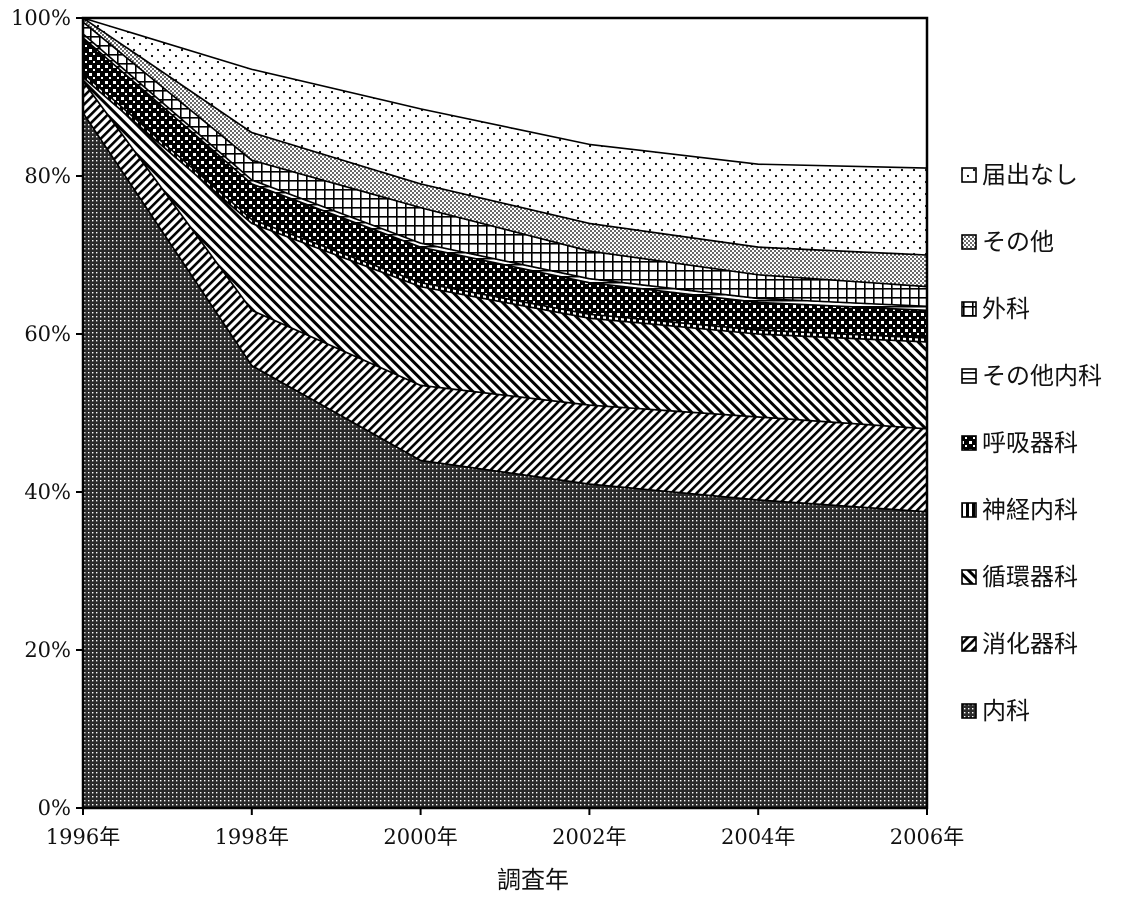 This screenshot has width=1124, height=897. Describe the element at coordinates (83, 837) in the screenshot. I see `x-tick-label: 1996年` at that location.